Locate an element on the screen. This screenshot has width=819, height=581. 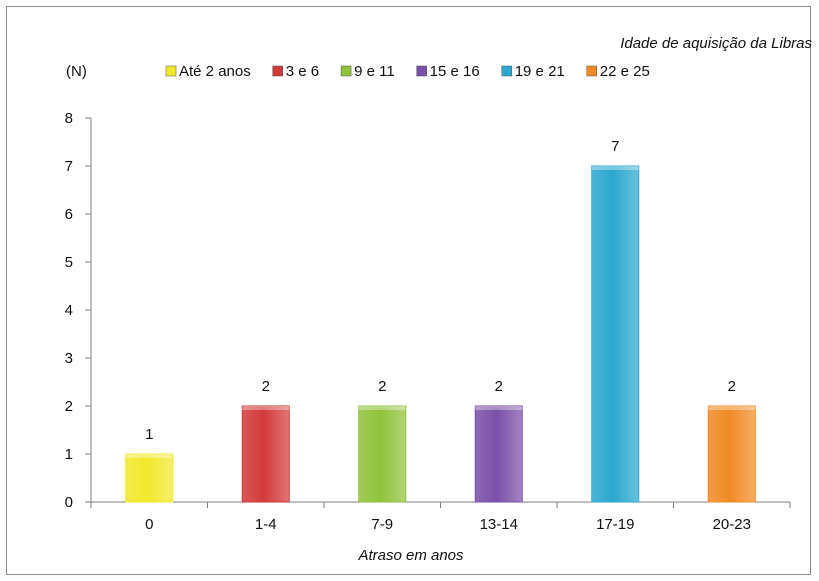
y-tick-label: 3 is located at coordinates (69, 358).